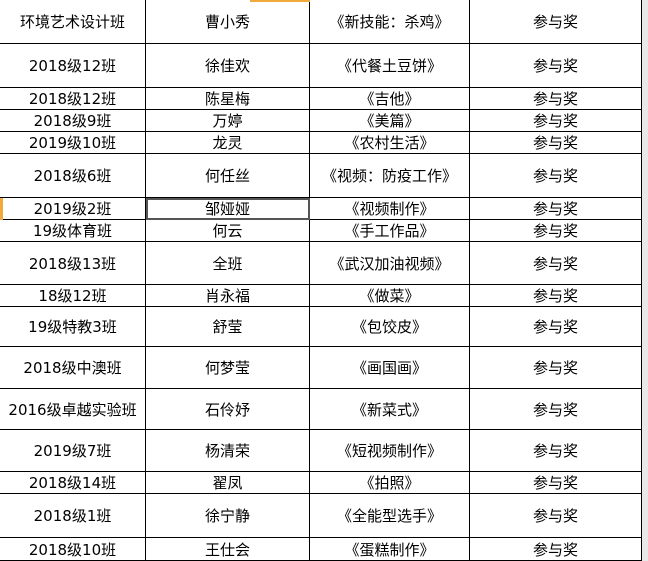 The width and height of the screenshot is (648, 561). I want to click on table-cell: 2018级14班, so click(73, 483).